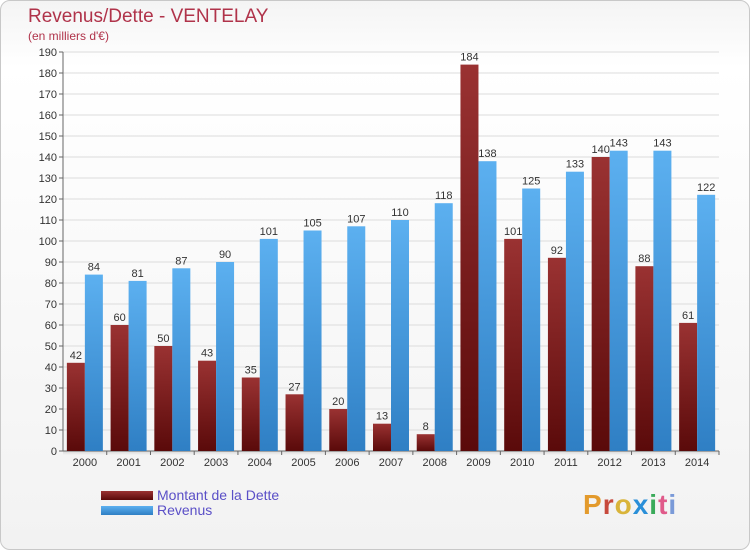 This screenshot has width=750, height=550. I want to click on y-tick-label: 90, so click(51, 263).